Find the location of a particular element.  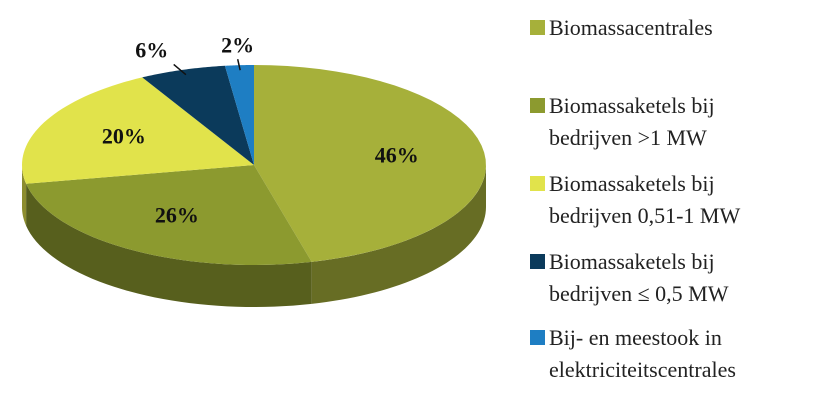

legend-label: Biomassaketels bij bedrijven 0,51-1 MW is located at coordinates (645, 199).